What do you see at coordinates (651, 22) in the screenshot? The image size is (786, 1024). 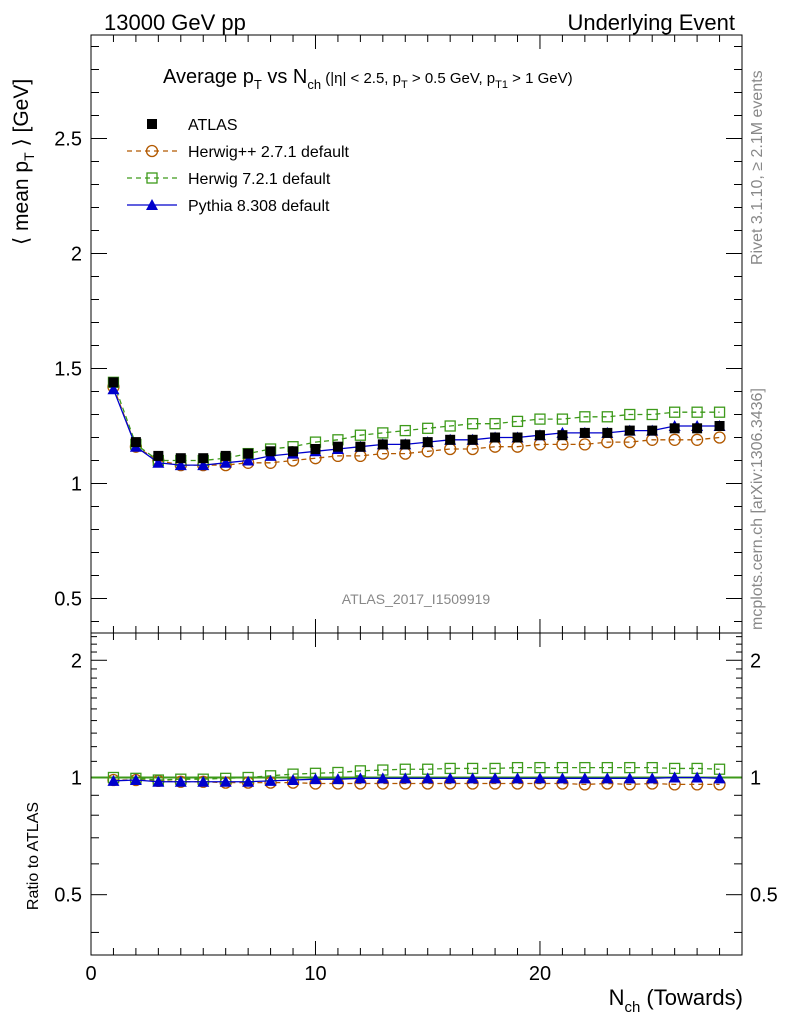 I see `header-right-label: Underlying Event` at bounding box center [651, 22].